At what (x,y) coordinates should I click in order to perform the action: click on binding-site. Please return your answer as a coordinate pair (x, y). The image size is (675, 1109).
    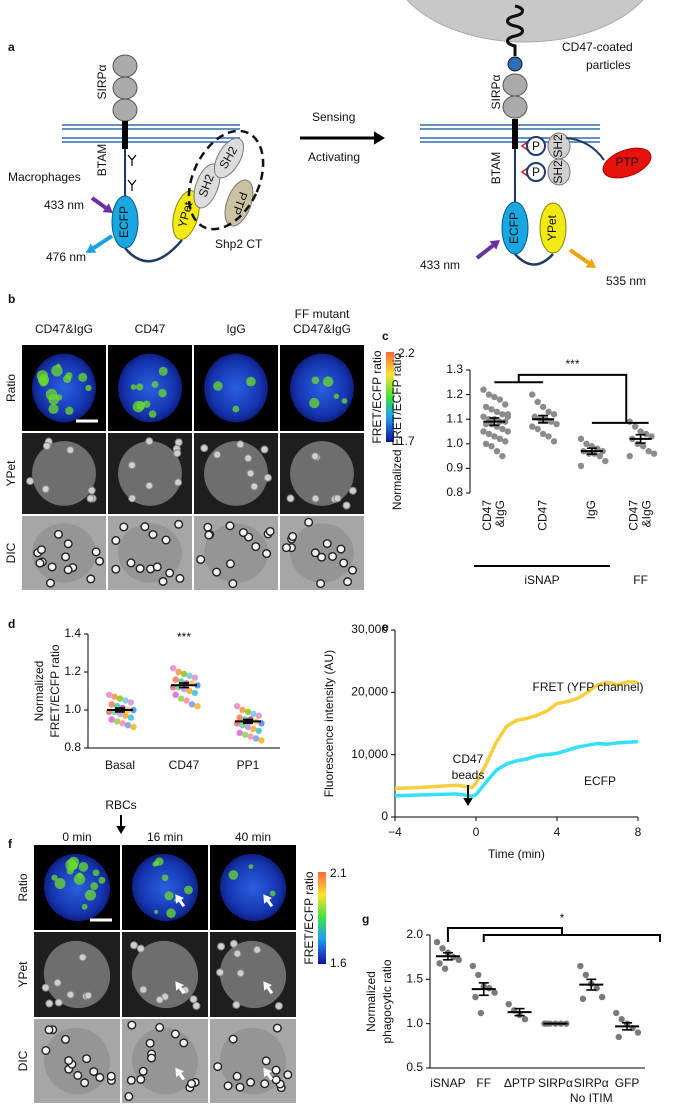
    Looking at the image, I should click on (515, 64).